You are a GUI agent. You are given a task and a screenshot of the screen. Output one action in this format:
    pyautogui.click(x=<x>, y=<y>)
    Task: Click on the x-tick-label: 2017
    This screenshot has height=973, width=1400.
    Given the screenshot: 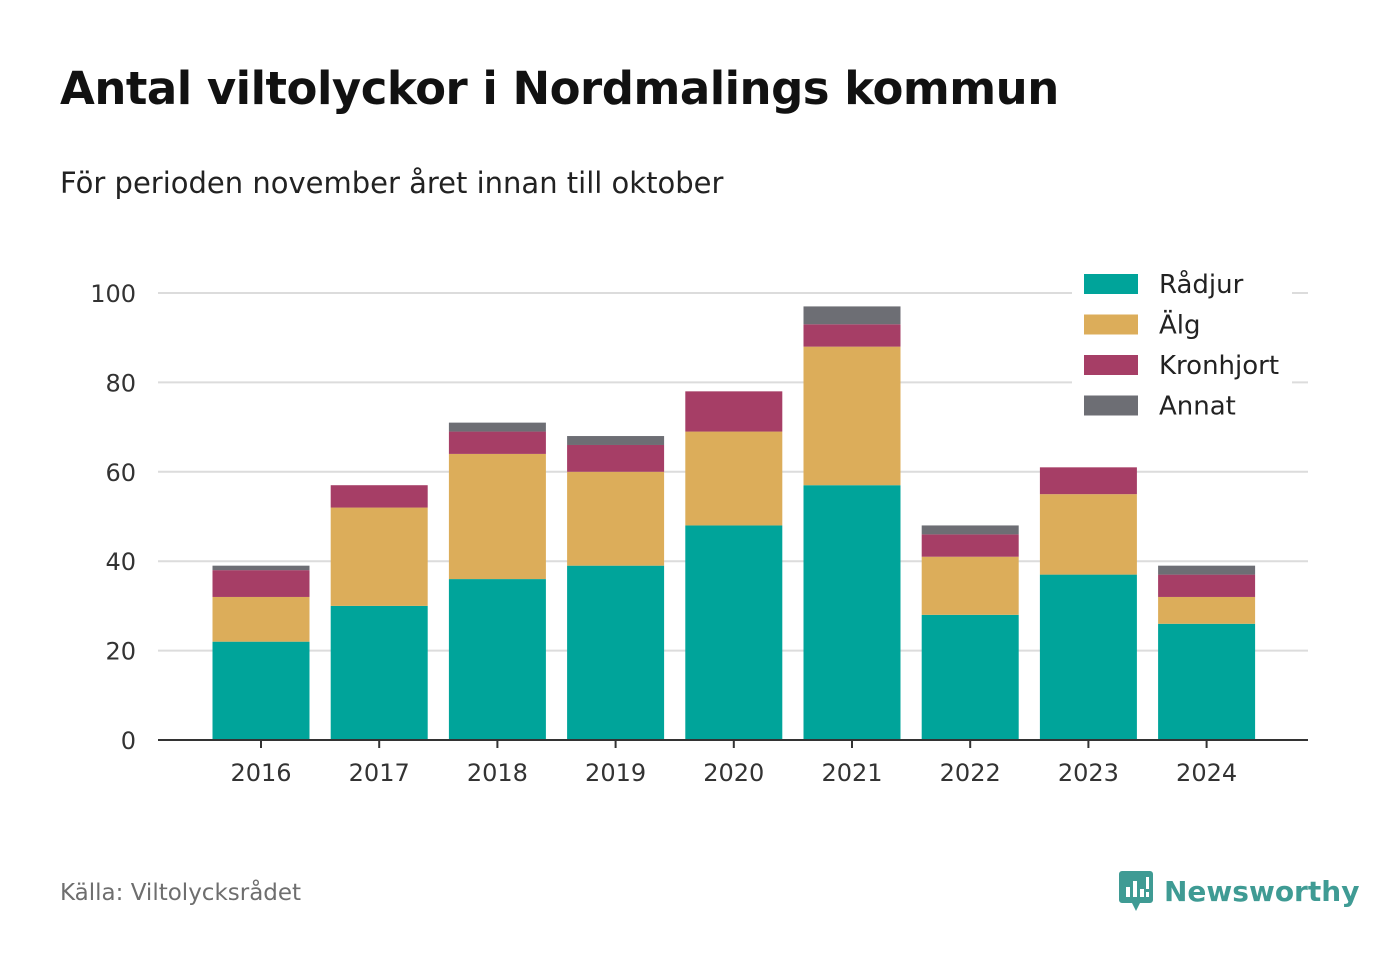 What is the action you would take?
    pyautogui.click(x=379, y=773)
    